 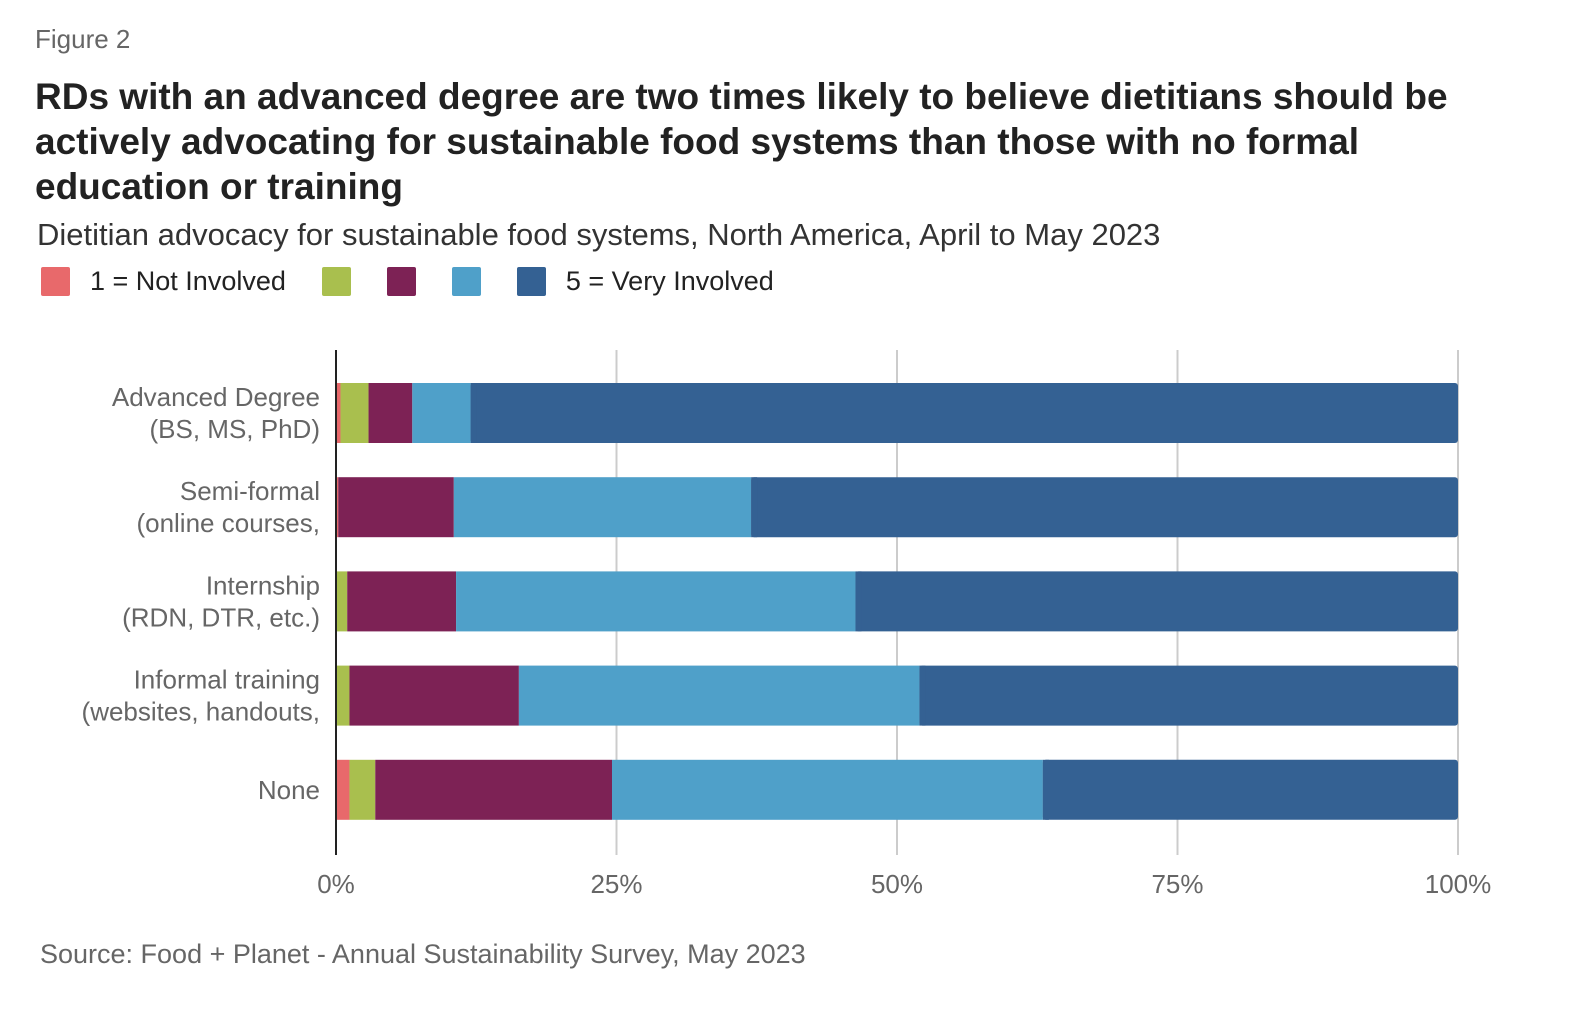 What do you see at coordinates (227, 680) in the screenshot?
I see `category-label-4-1: Informal training` at bounding box center [227, 680].